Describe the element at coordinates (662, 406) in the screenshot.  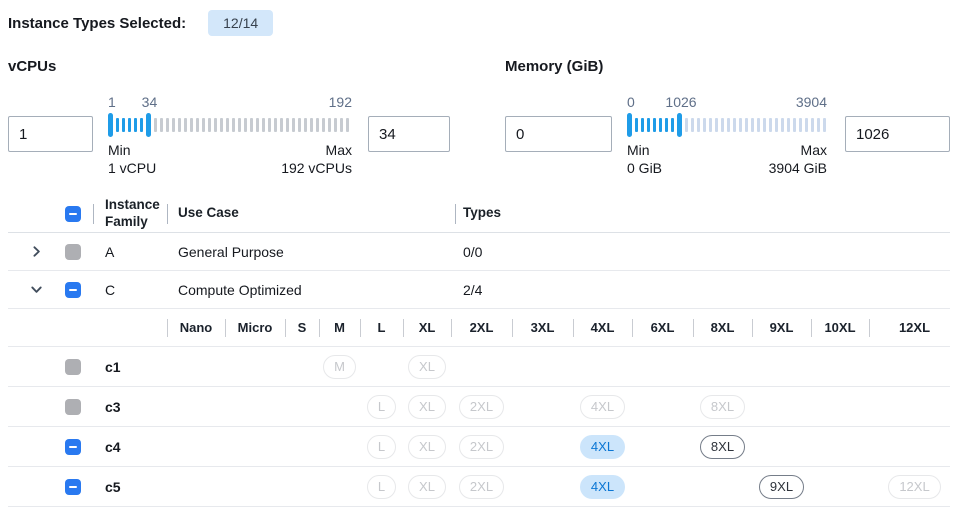
I see `size-cell-6xl` at that location.